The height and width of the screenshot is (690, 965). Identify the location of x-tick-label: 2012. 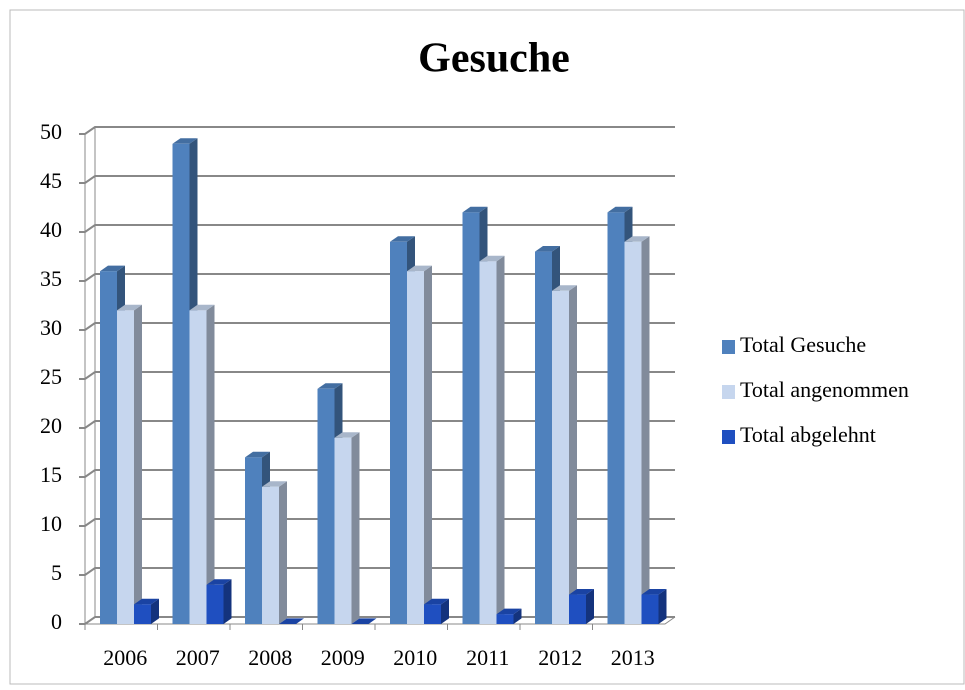
(560, 657).